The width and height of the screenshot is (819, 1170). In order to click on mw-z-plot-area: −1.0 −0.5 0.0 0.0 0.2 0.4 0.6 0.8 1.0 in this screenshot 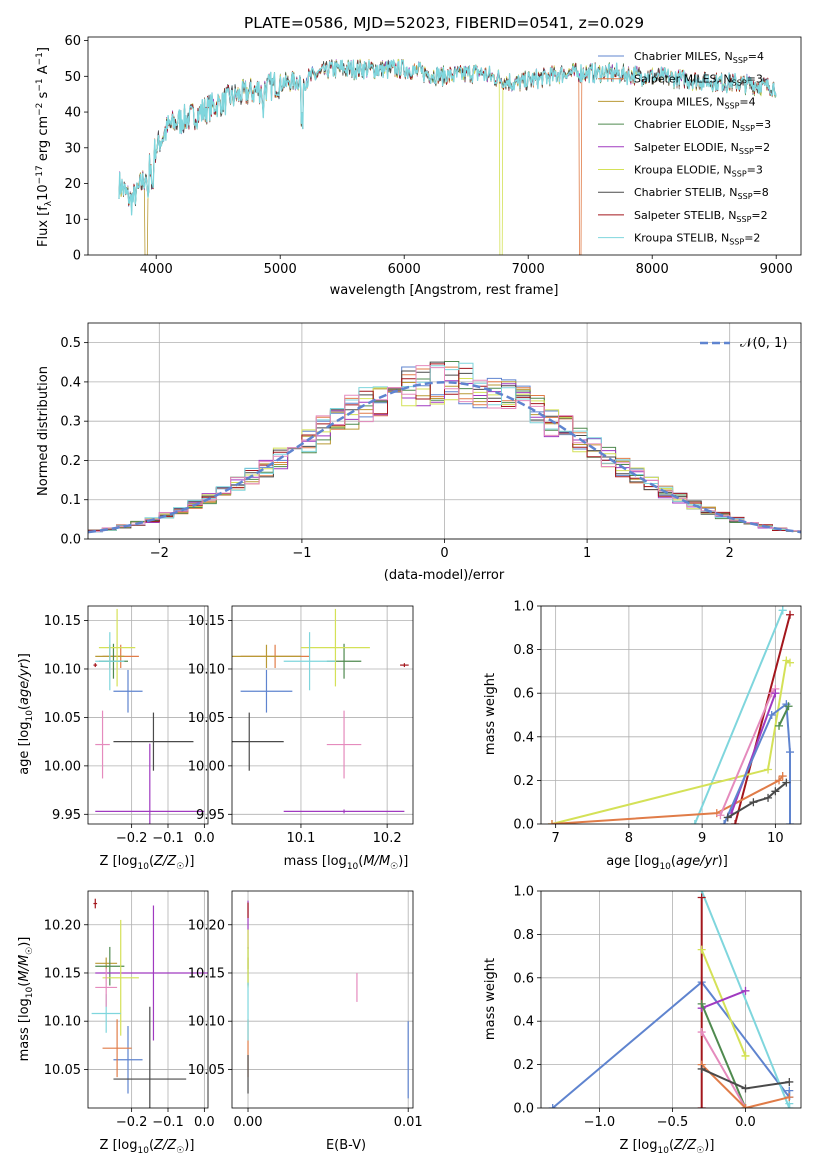, I will do `click(657, 1007)`.